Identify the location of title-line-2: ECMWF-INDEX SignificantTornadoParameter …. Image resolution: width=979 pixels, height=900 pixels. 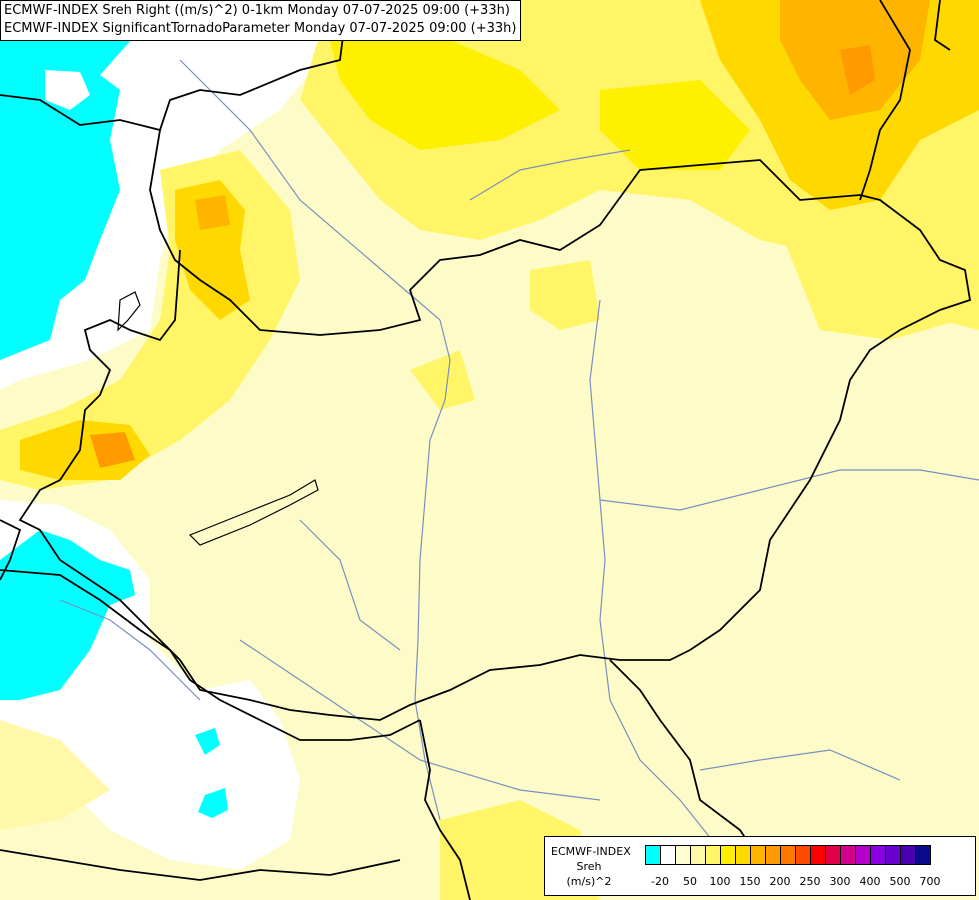
(260, 28).